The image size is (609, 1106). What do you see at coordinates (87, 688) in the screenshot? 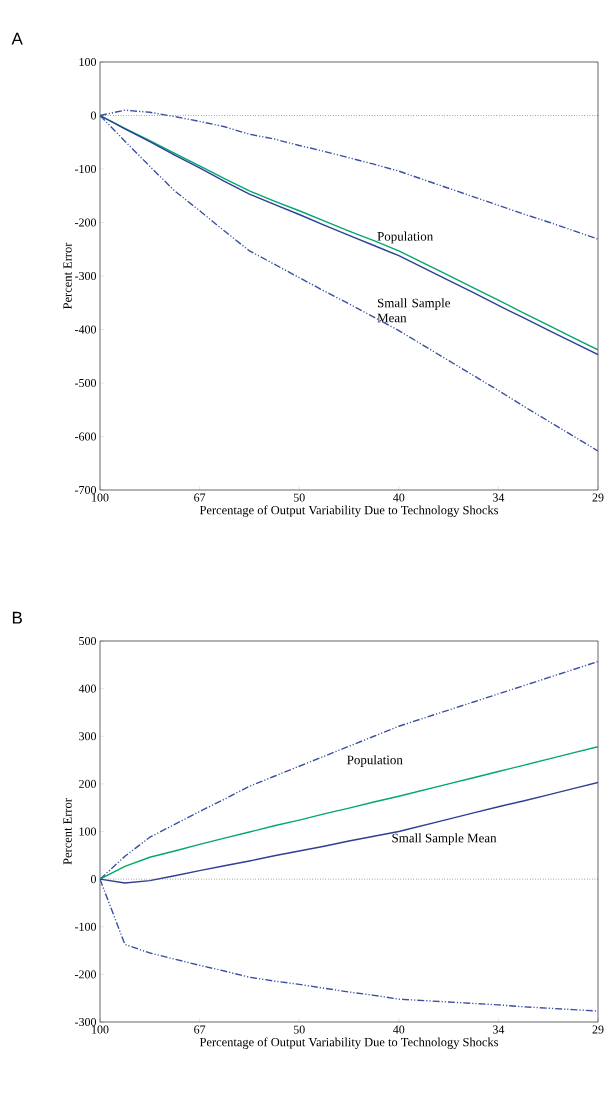
I see `y-tick-label: 400` at bounding box center [87, 688].